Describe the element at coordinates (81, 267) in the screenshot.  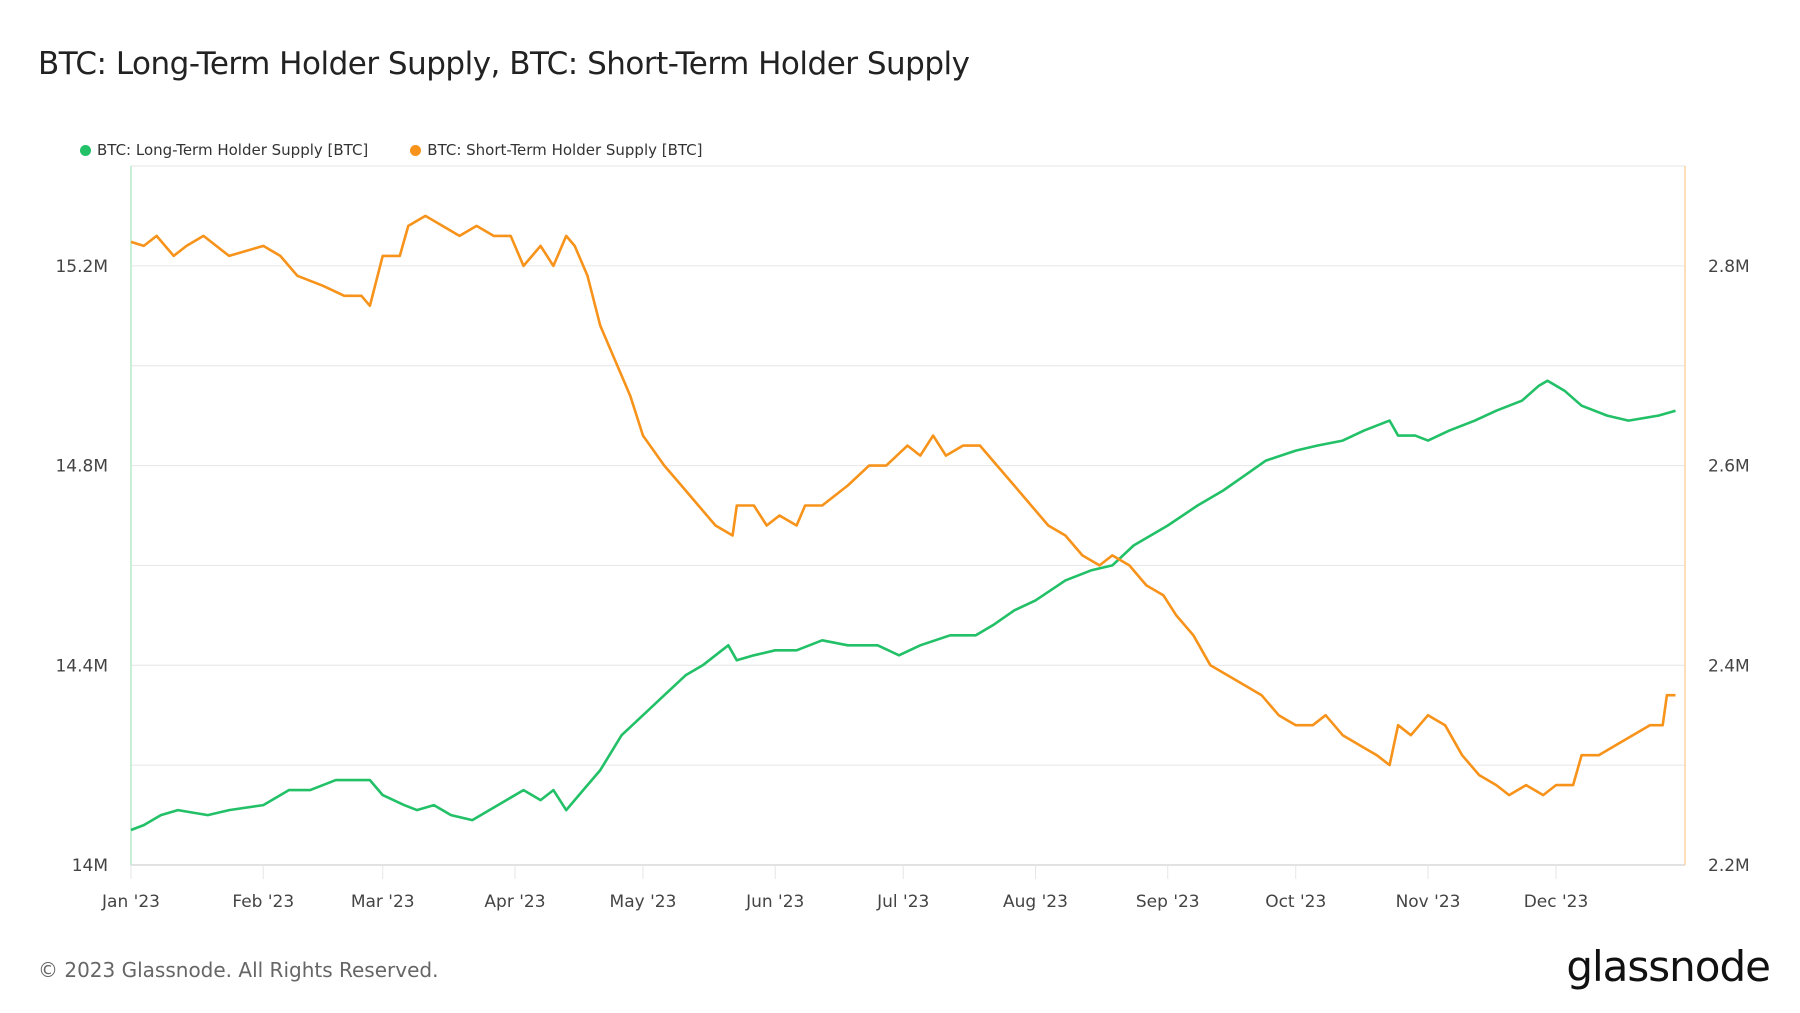
I see `y-left-tick-label: 15.2M` at that location.